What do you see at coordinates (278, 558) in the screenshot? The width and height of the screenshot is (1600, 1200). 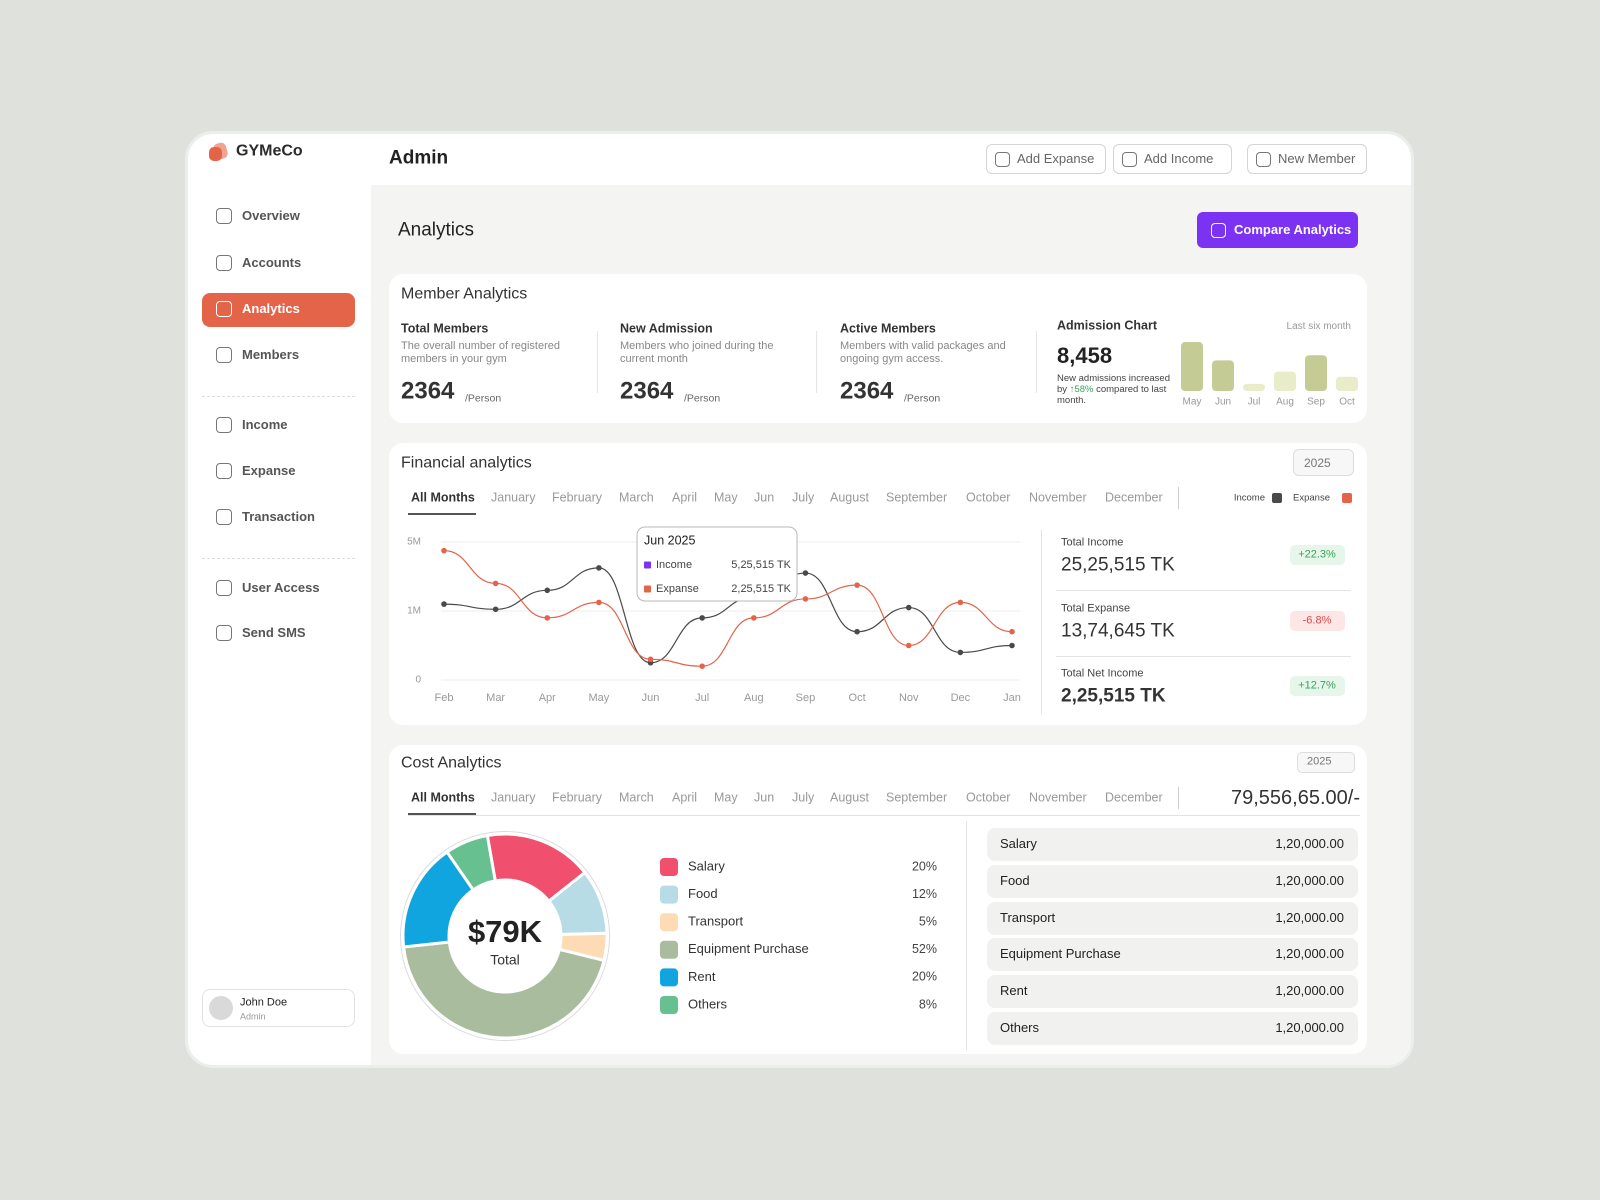 I see `nav-divider` at bounding box center [278, 558].